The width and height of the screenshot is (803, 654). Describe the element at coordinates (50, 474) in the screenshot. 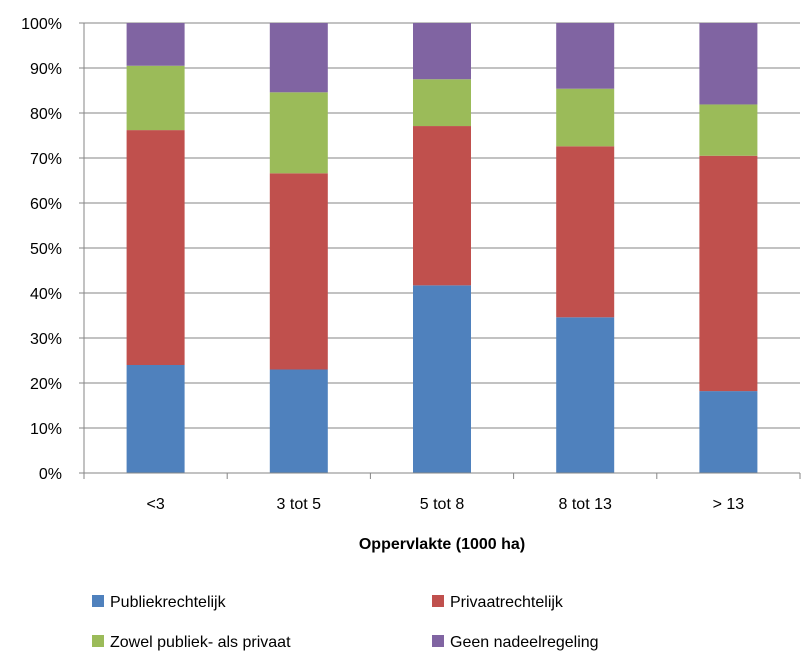

I see `y-tick-label: 0%` at that location.